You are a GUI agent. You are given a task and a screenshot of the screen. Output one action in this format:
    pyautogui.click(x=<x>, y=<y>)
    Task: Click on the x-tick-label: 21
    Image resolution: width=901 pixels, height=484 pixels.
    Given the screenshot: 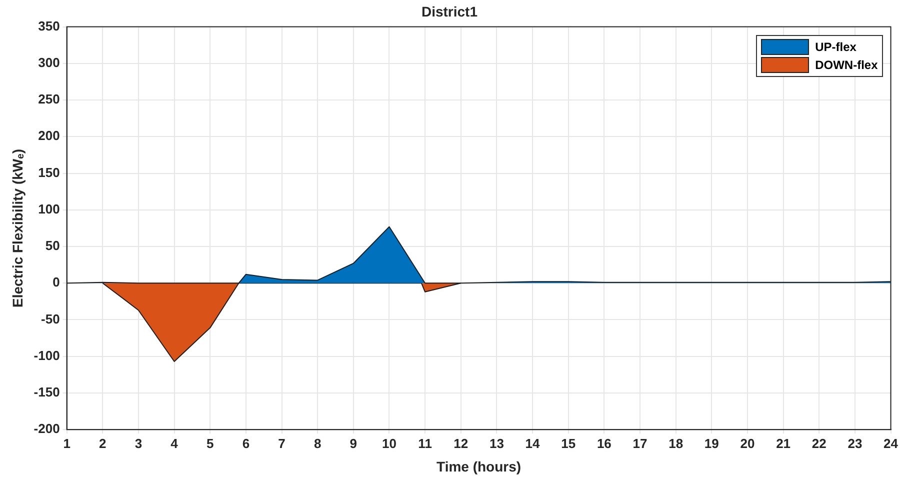 What is the action you would take?
    pyautogui.click(x=783, y=443)
    